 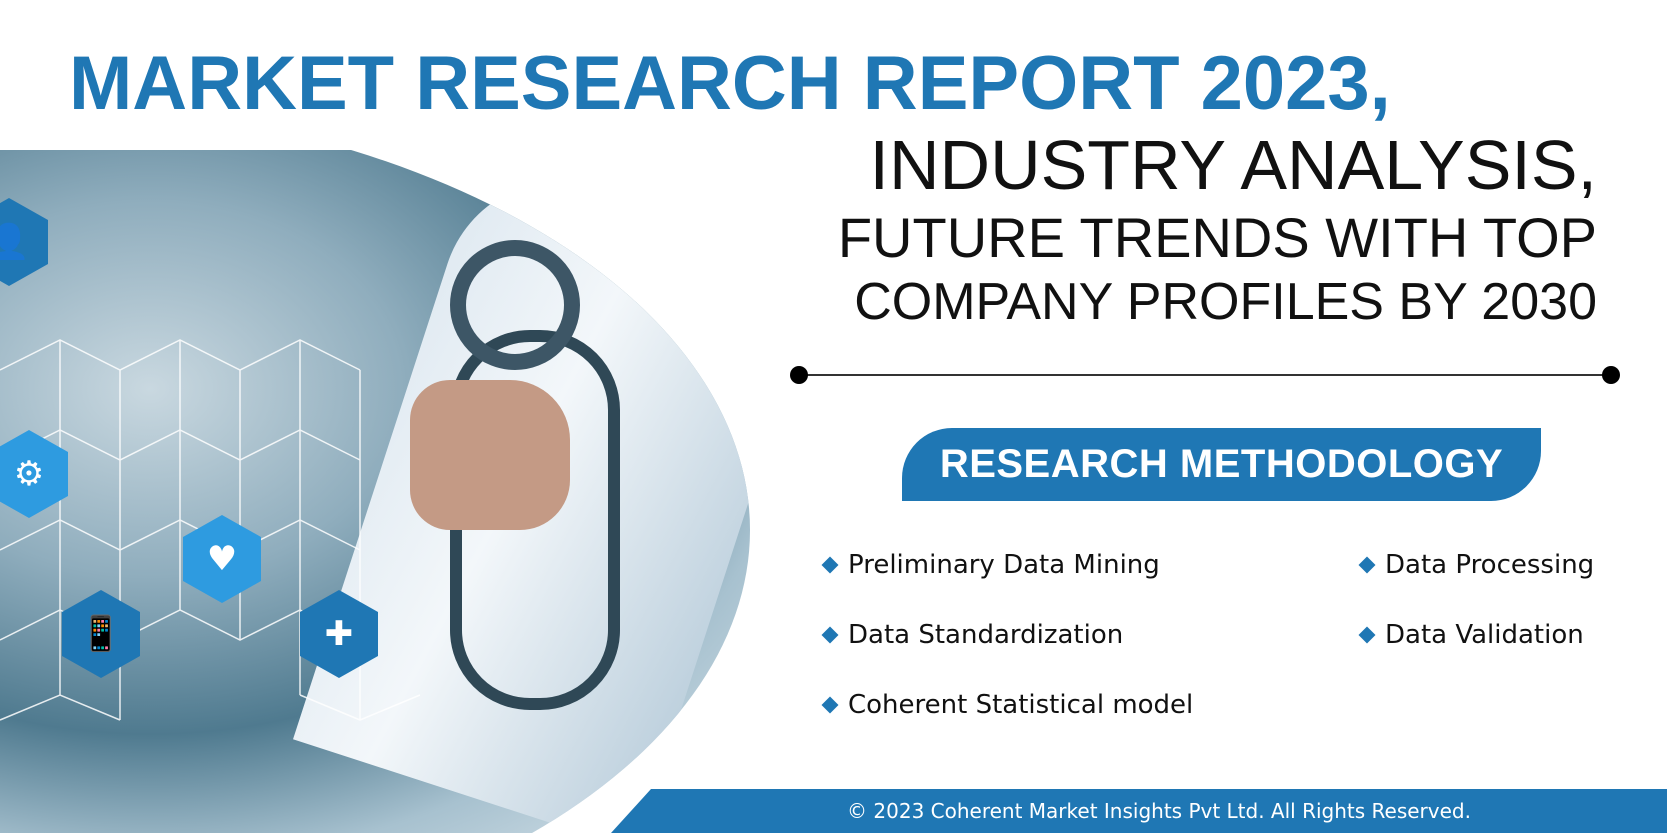 What do you see at coordinates (799, 375) in the screenshot?
I see `divider-dot-left` at bounding box center [799, 375].